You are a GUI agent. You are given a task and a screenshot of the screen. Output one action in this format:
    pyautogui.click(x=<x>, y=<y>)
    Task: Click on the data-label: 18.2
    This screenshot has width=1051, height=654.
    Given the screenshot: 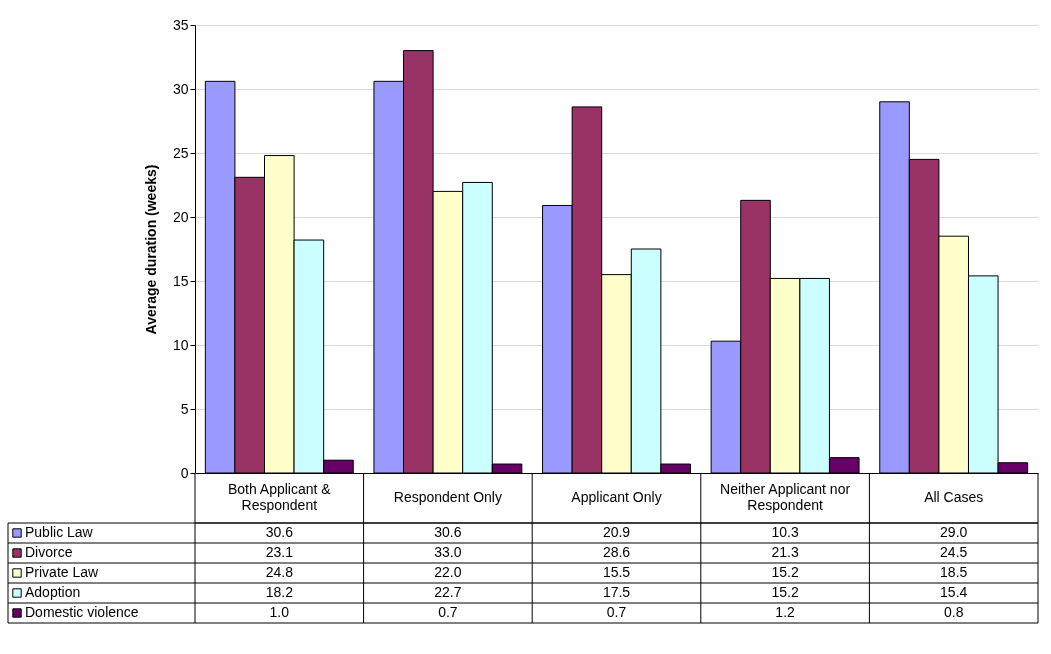 What is the action you would take?
    pyautogui.click(x=279, y=592)
    